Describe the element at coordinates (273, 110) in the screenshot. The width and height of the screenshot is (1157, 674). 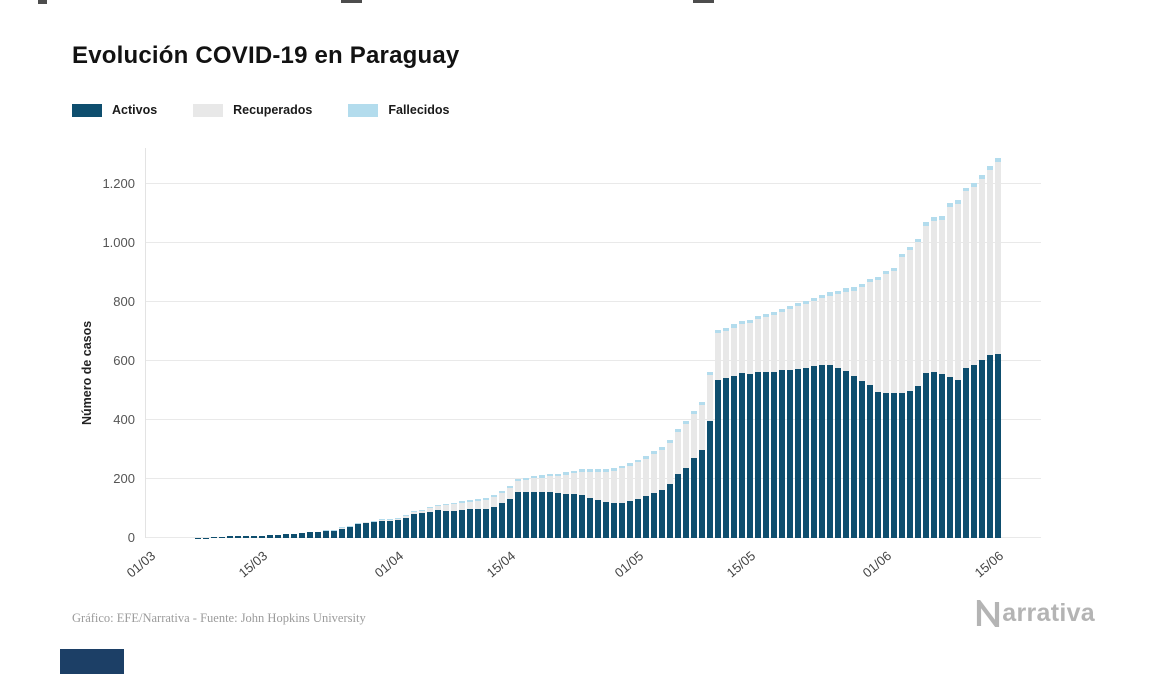
I see `legend-label: Recuperados` at that location.